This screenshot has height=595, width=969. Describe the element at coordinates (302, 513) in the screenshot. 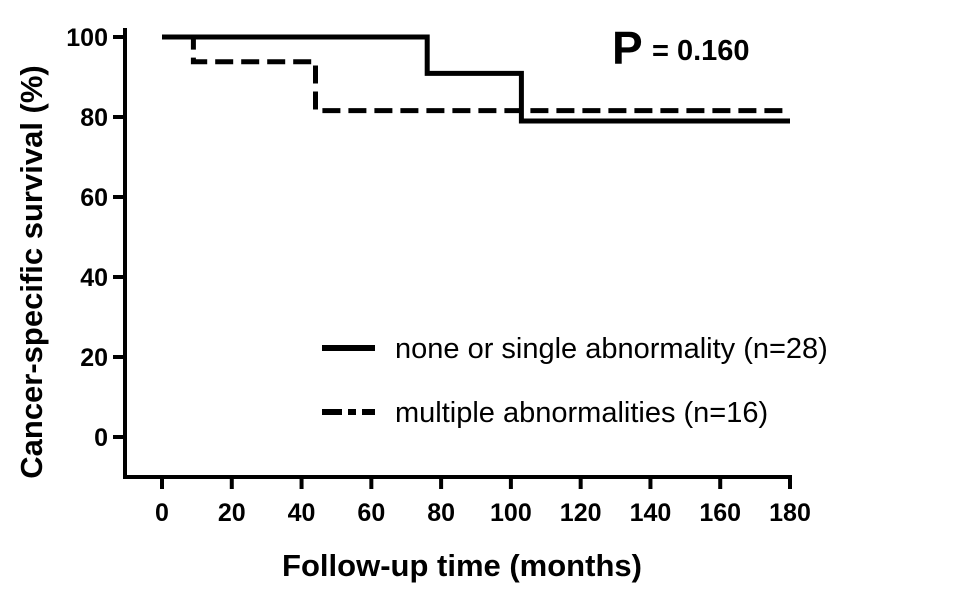

I see `x-tick-label: 40` at that location.